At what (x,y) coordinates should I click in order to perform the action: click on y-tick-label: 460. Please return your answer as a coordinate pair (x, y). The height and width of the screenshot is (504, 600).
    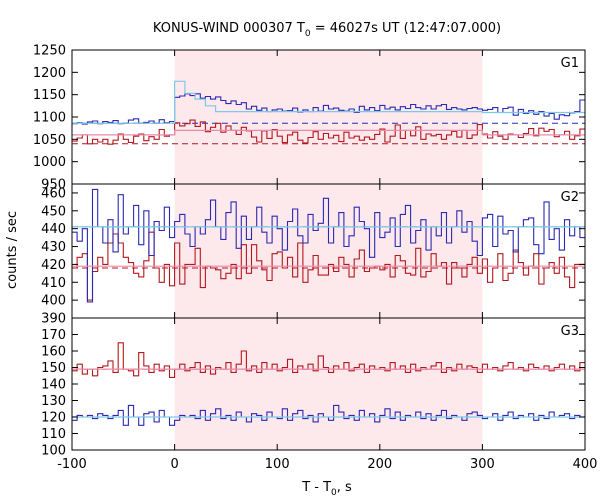
    Looking at the image, I should click on (53, 193).